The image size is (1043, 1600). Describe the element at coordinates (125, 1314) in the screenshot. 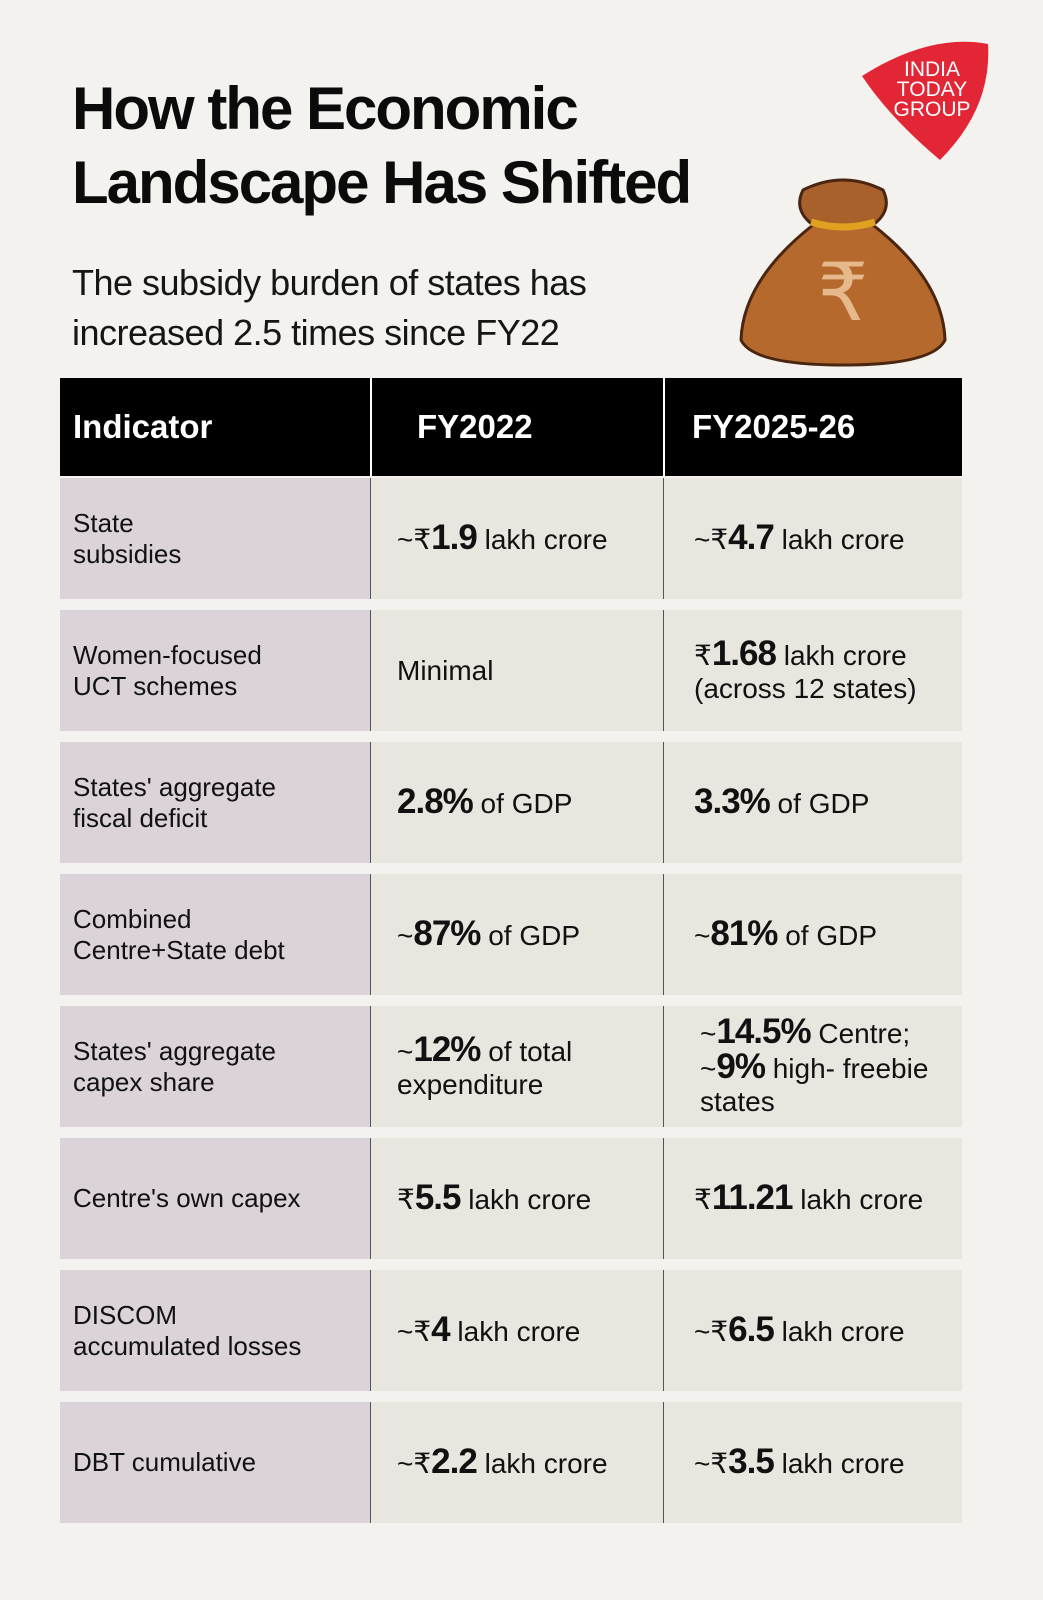

I see `indicator-label: DISCOM` at that location.